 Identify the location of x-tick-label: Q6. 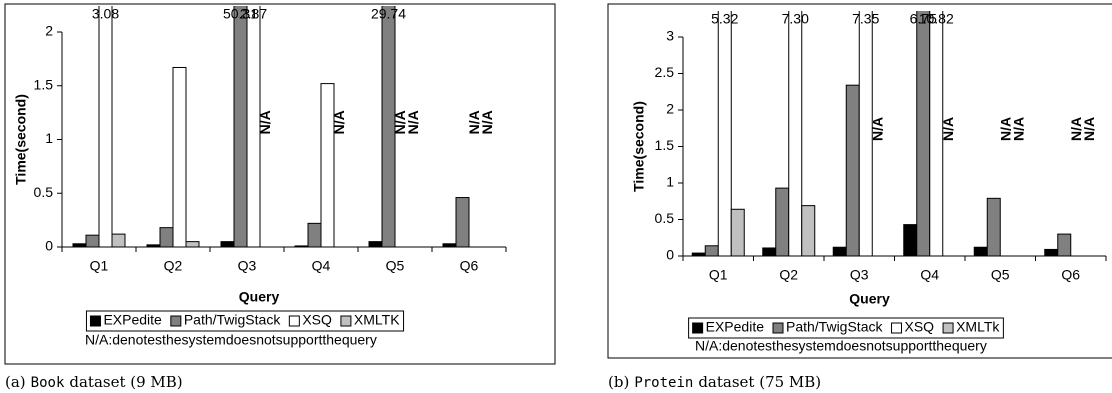
(1070, 275).